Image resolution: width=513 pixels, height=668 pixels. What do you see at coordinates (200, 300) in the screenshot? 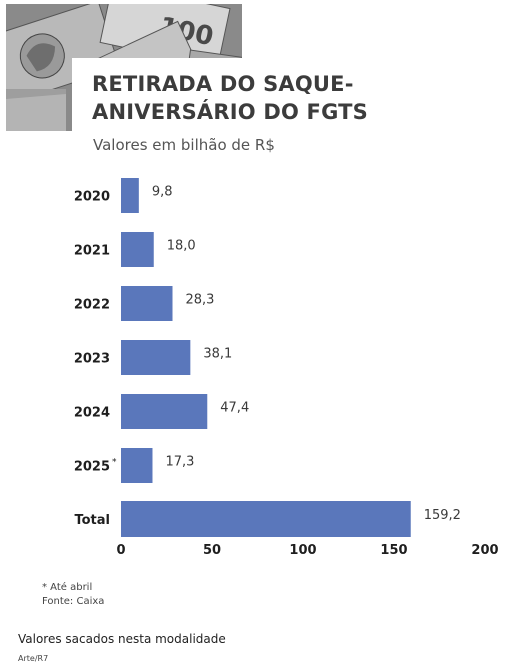
I see `value-label: 28,3` at bounding box center [200, 300].